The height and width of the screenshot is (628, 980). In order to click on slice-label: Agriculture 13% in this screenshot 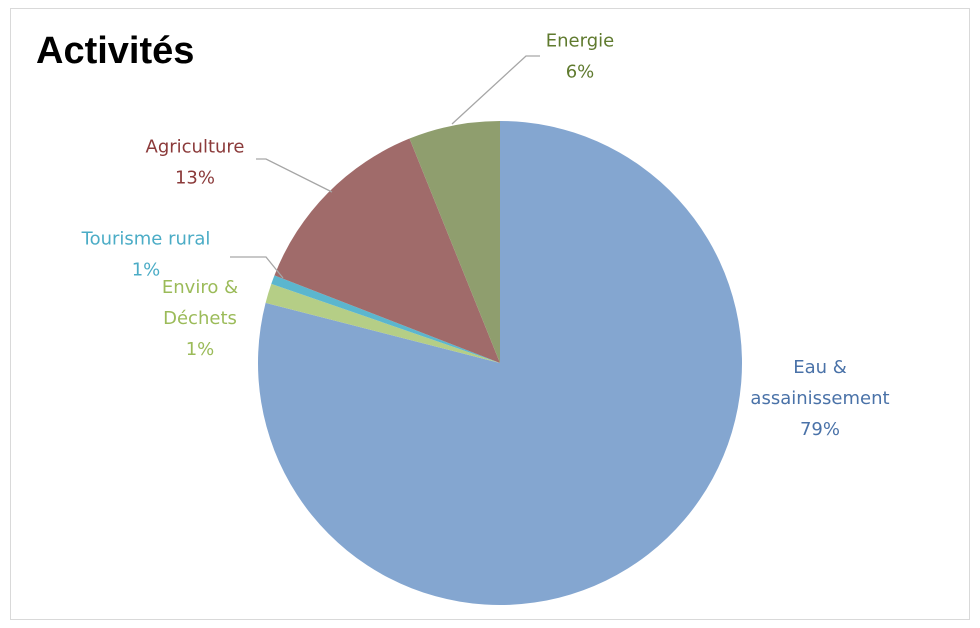, I will do `click(195, 163)`.